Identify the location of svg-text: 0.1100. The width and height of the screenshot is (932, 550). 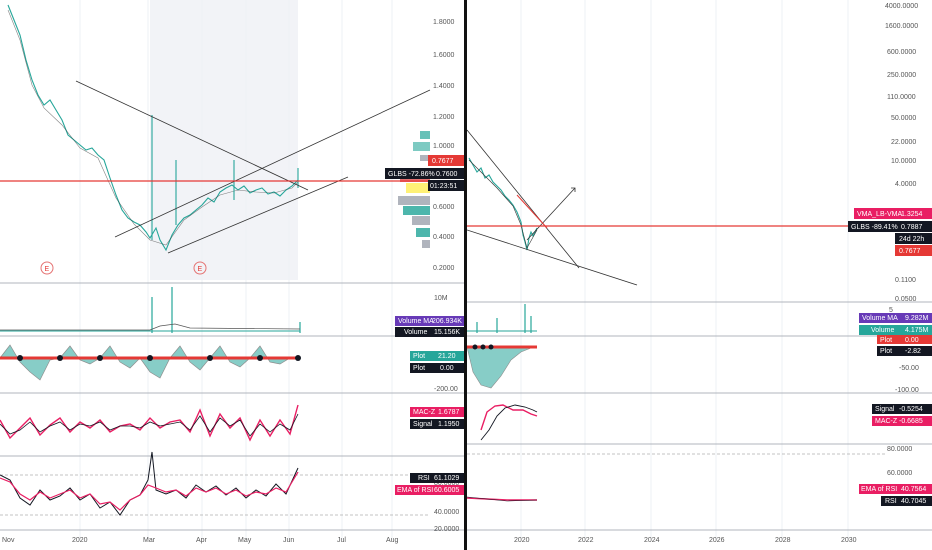
(905, 280).